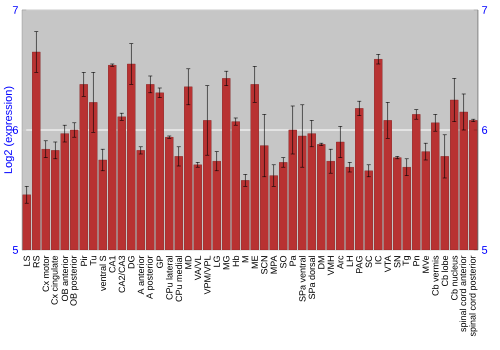 The image size is (500, 350). Describe the element at coordinates (485, 130) in the screenshot. I see `y2-tick-label: 6` at that location.